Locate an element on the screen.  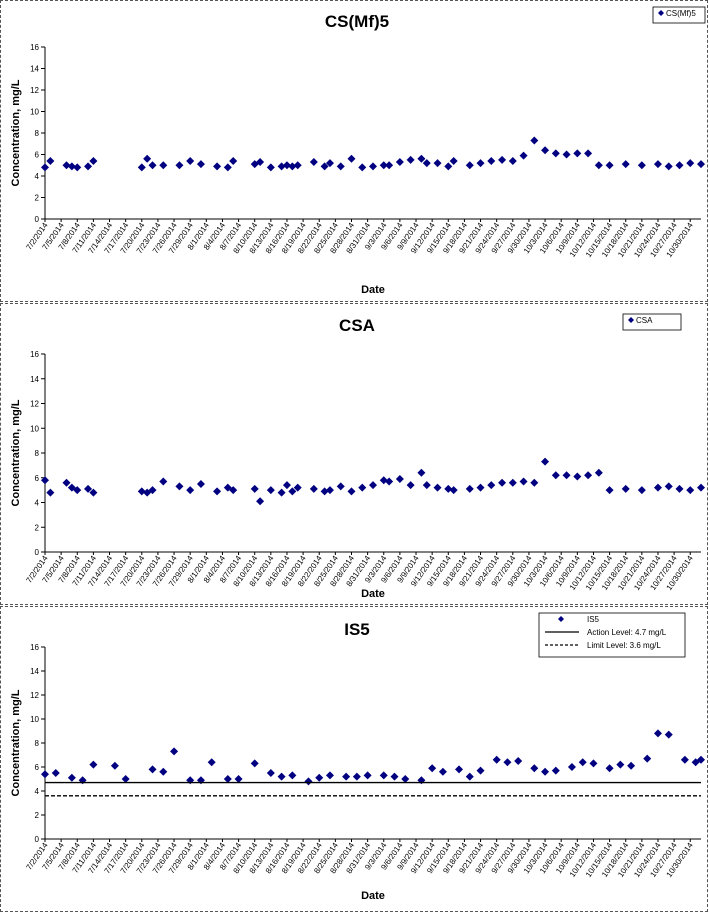
legend-entry: IS5 is located at coordinates (593, 619).